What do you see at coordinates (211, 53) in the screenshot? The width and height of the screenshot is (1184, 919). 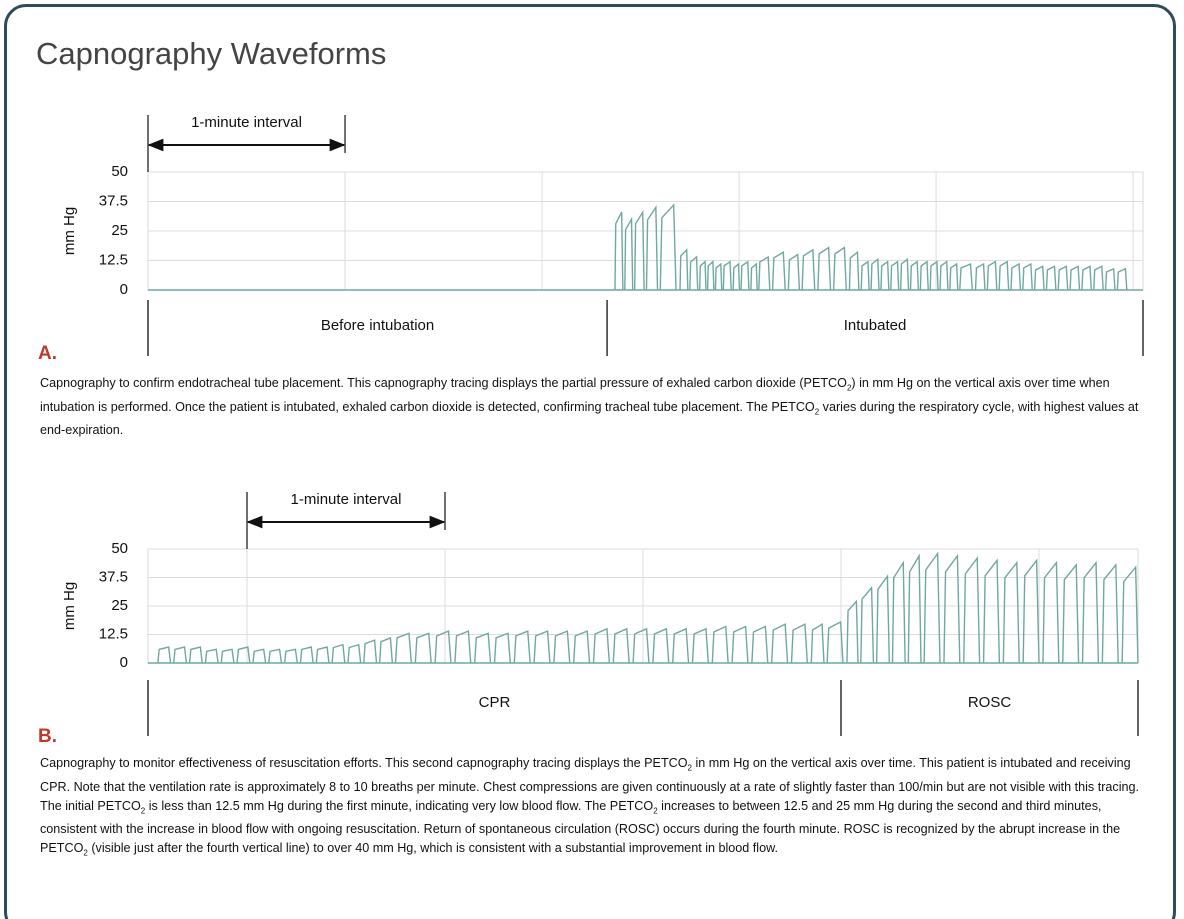 I see `page-title: Capnography Waveforms` at bounding box center [211, 53].